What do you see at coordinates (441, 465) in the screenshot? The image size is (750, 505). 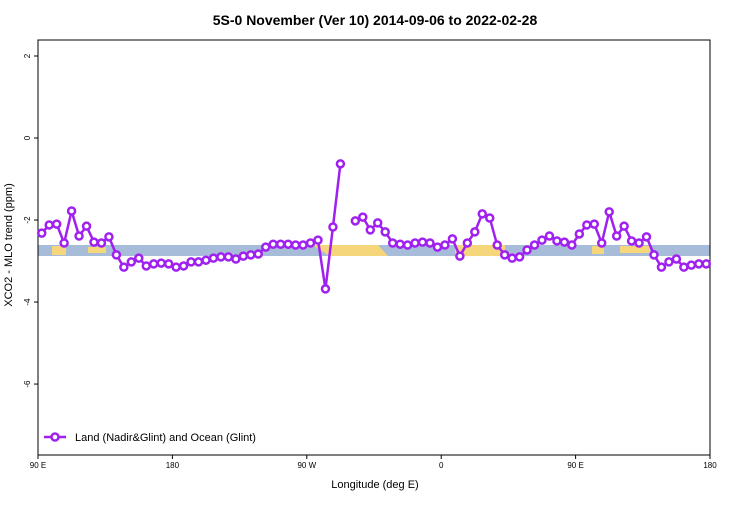 I see `x-tick-label: 0` at bounding box center [441, 465].